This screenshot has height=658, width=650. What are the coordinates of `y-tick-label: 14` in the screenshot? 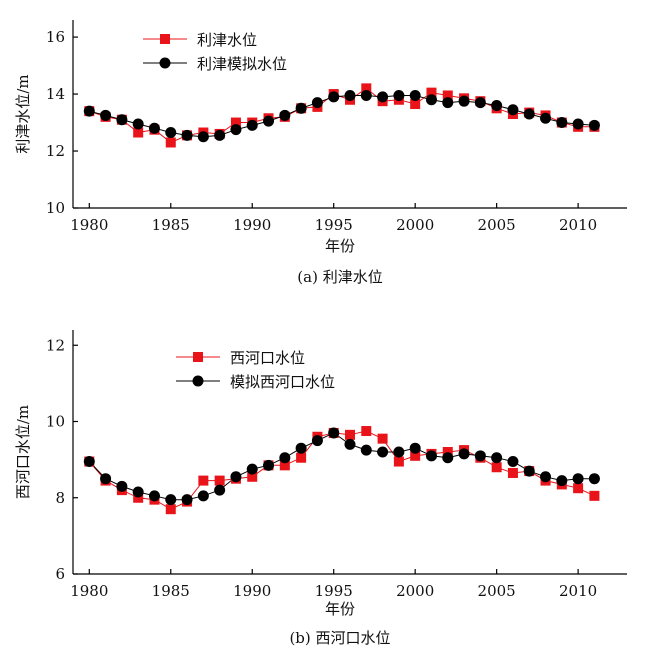 It's located at (55, 94).